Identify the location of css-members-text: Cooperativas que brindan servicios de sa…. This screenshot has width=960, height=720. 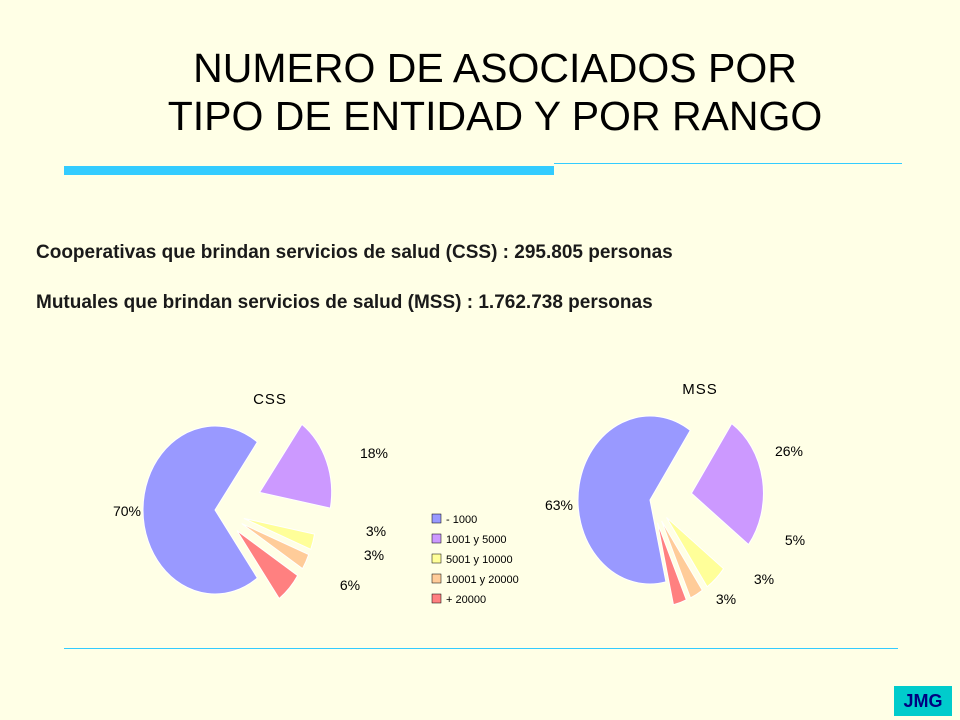
(354, 252).